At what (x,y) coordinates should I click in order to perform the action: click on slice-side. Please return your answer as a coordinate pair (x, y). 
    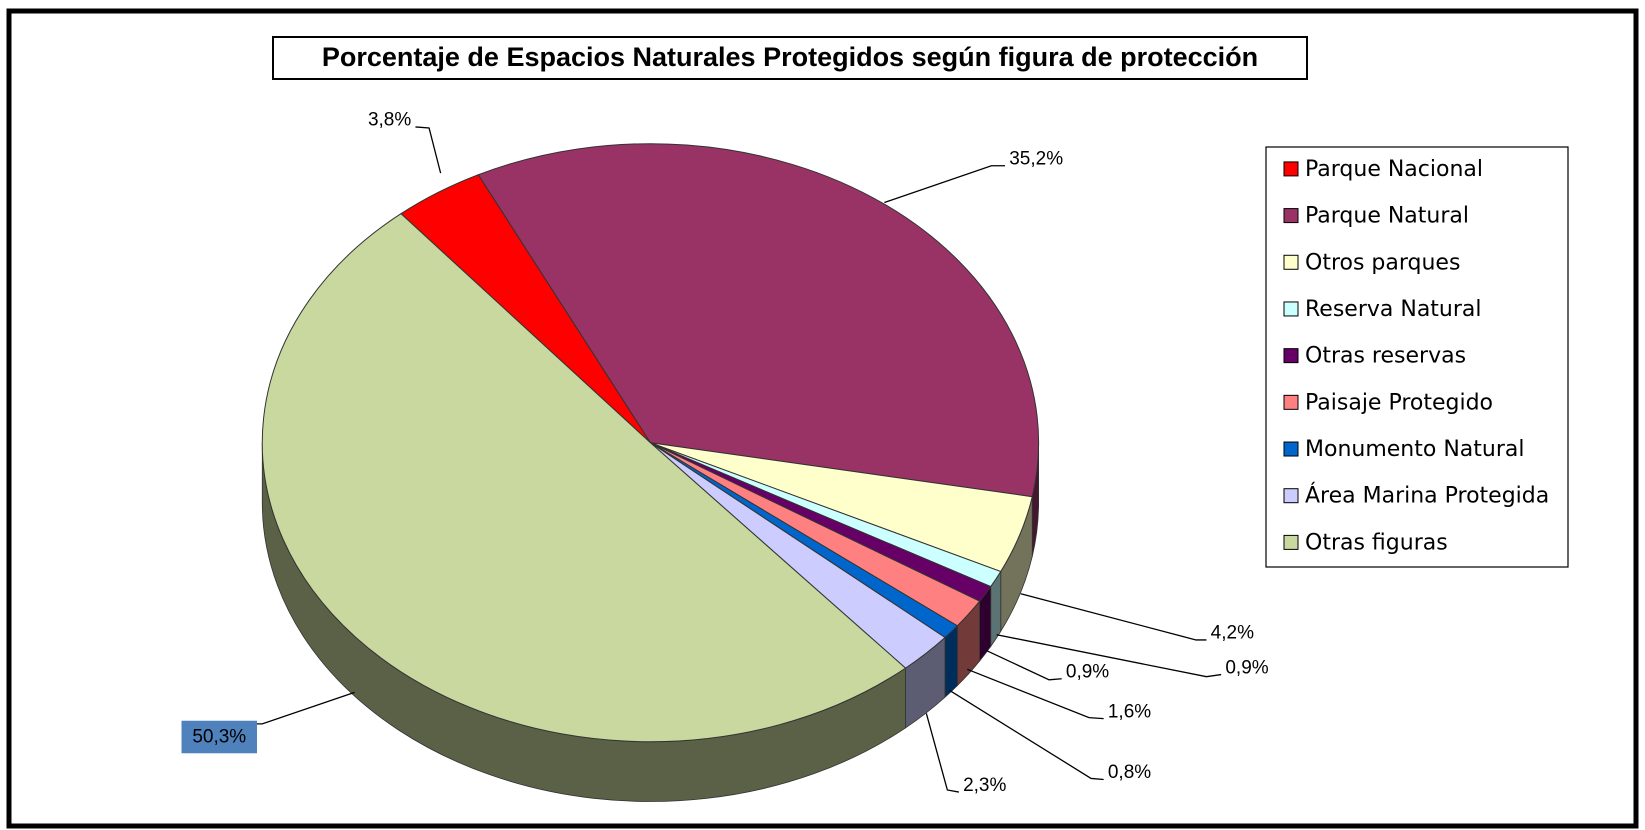
    Looking at the image, I should click on (951, 661).